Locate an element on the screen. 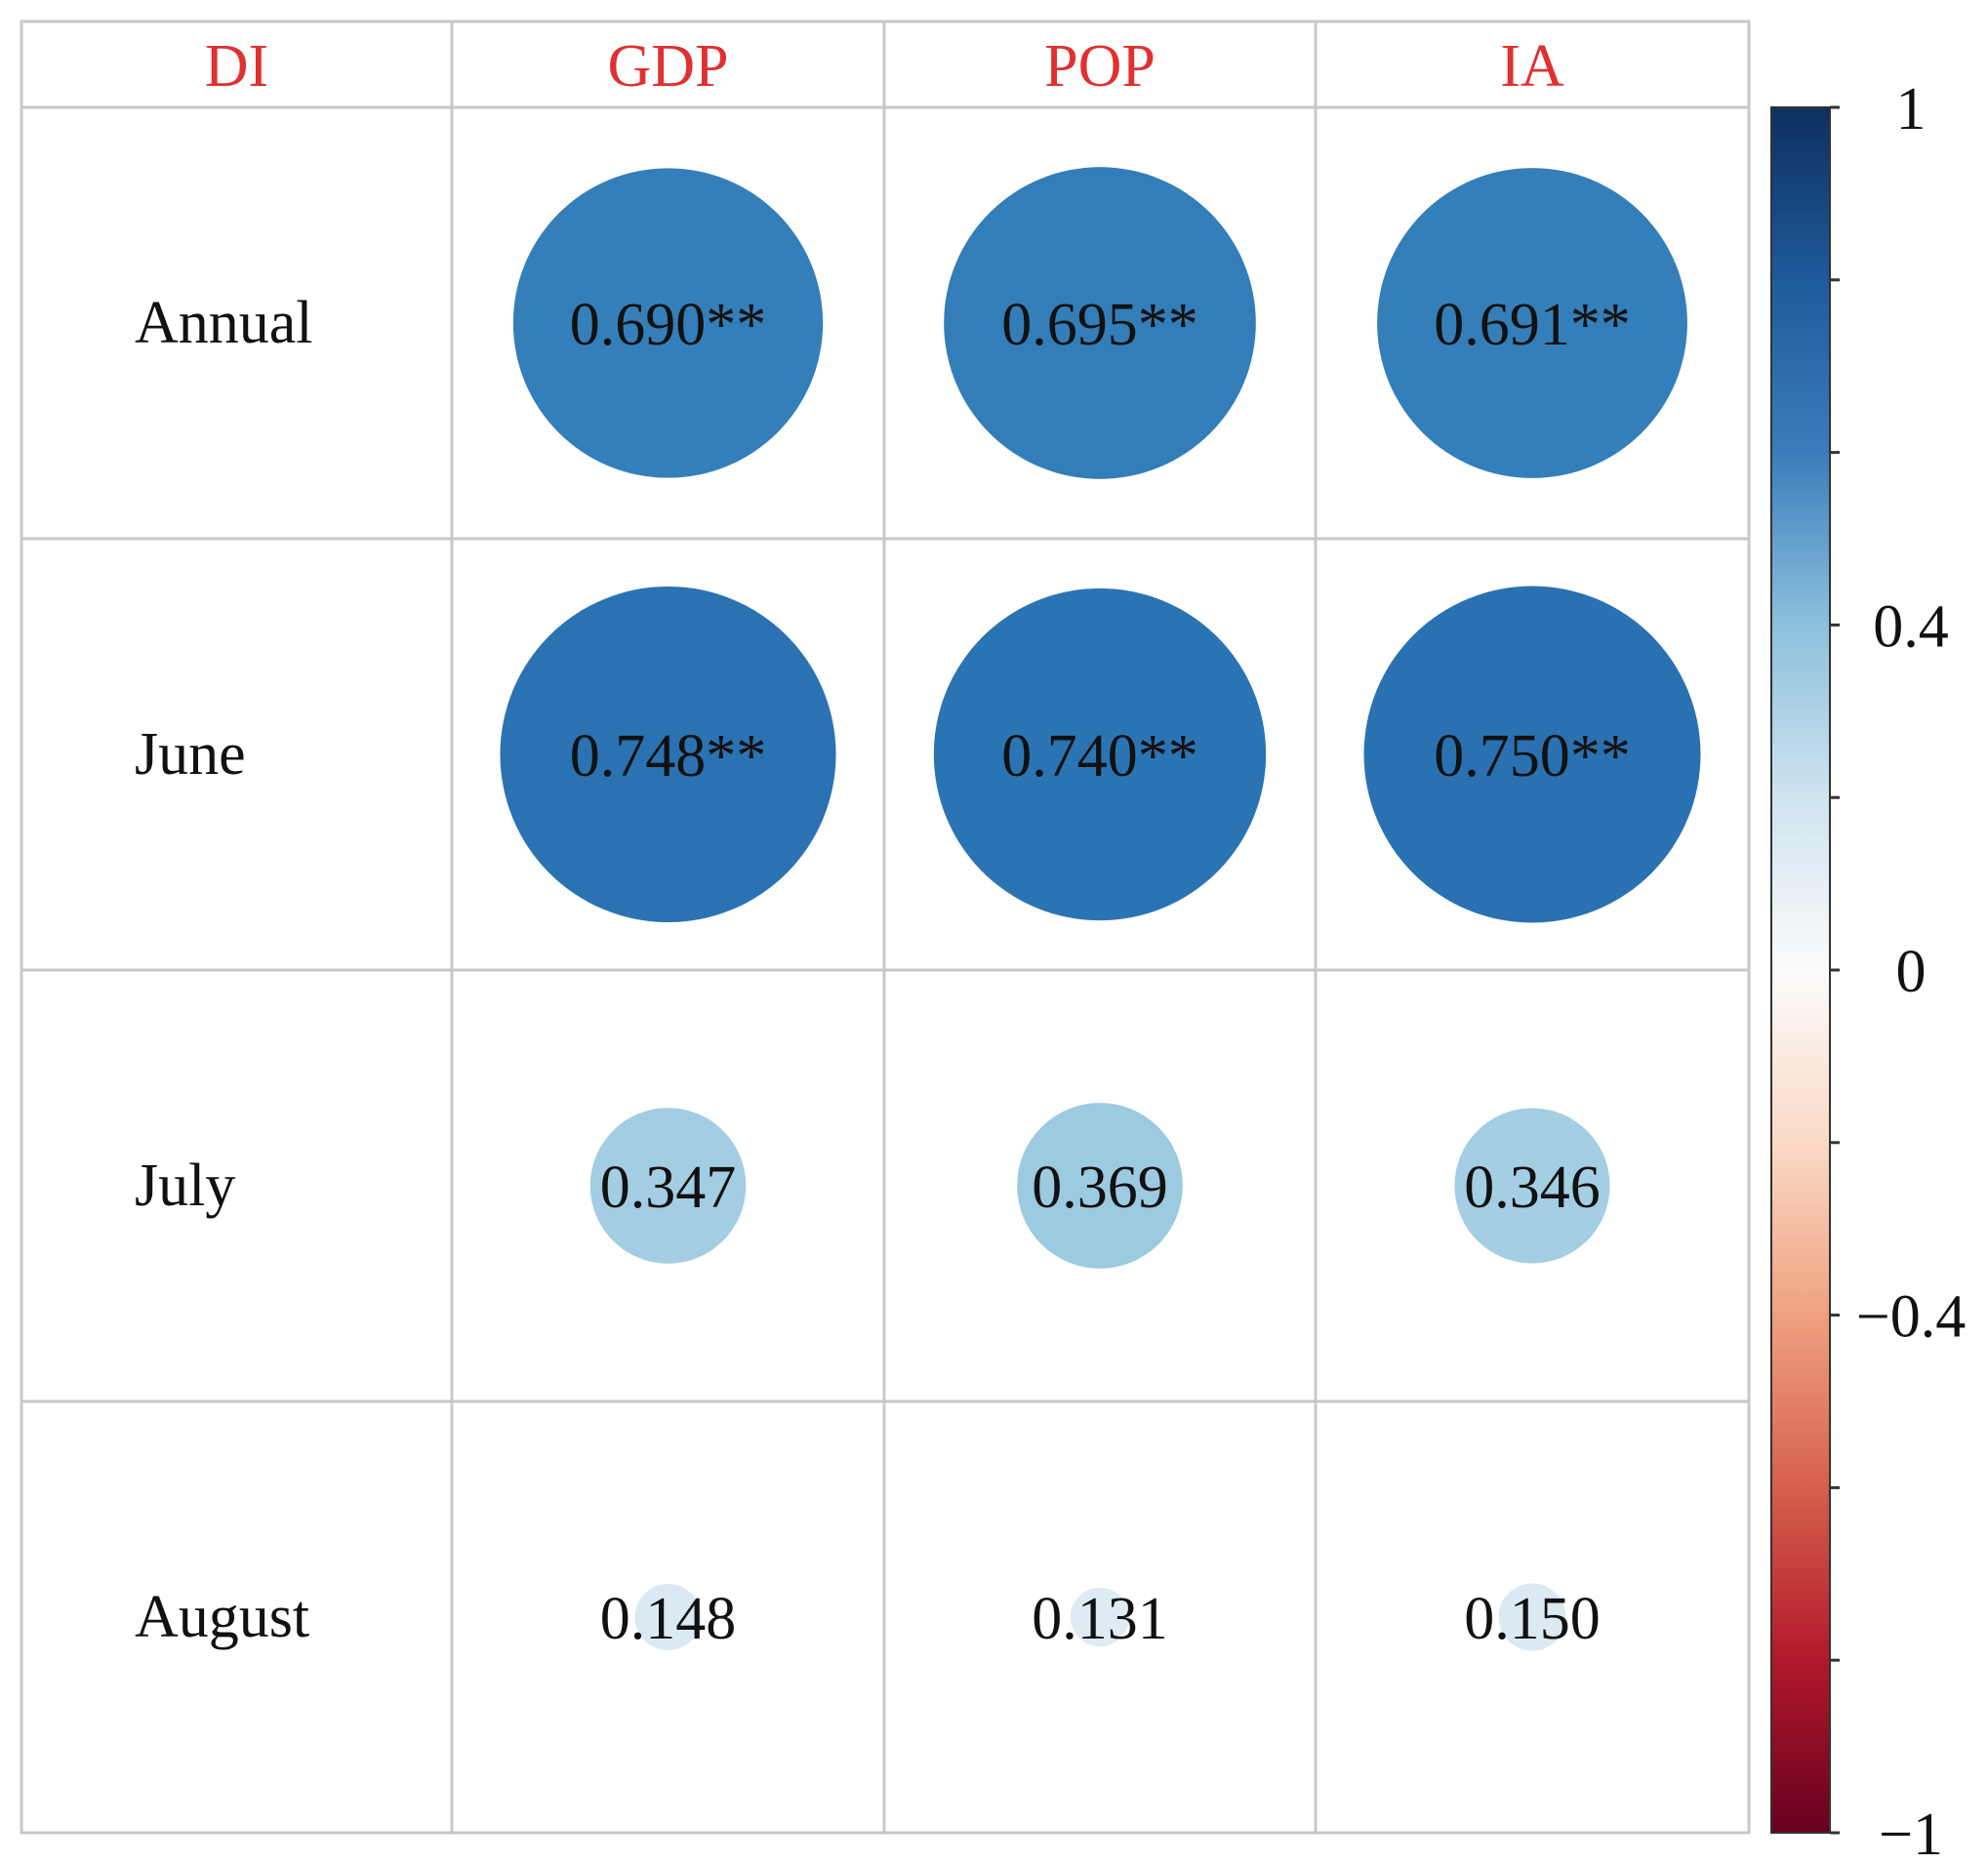 Image resolution: width=1988 pixels, height=1863 pixels. column-header-ia: IA is located at coordinates (1532, 67).